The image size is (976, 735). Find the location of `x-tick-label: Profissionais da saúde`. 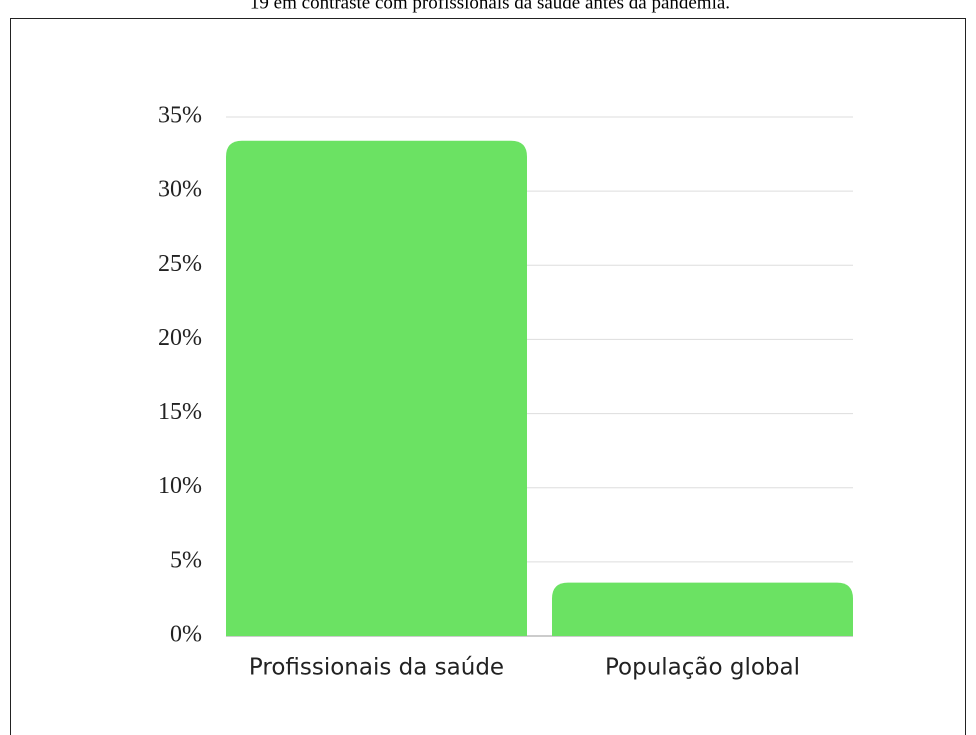

x-tick-label: Profissionais da saúde is located at coordinates (376, 668).